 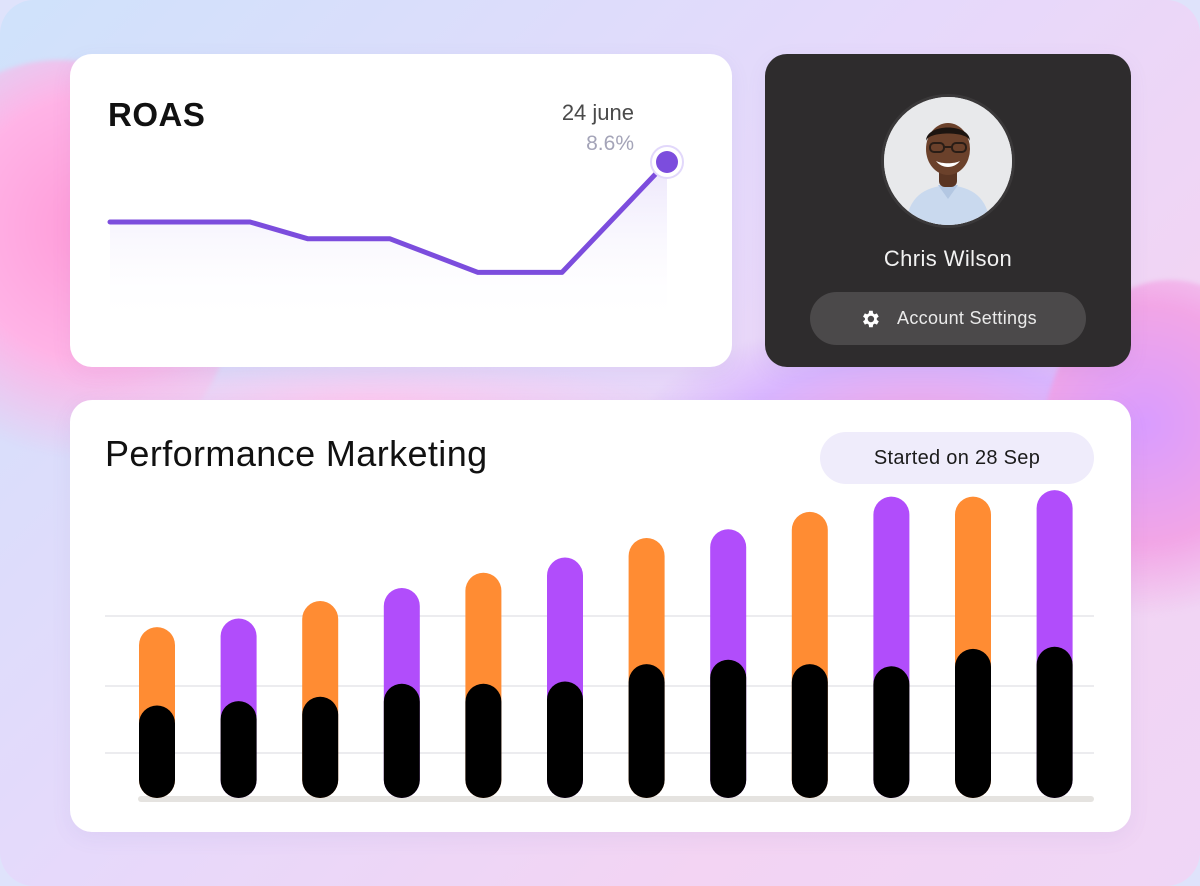 I want to click on profile-name: Chris Wilson, so click(x=948, y=258).